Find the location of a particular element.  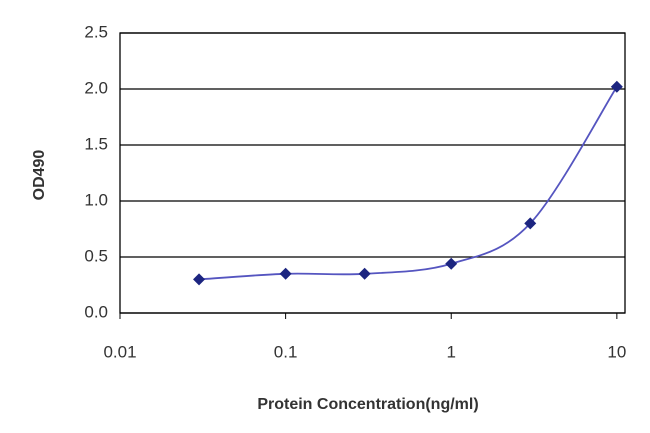

x-tick-label: 1 is located at coordinates (450, 351).